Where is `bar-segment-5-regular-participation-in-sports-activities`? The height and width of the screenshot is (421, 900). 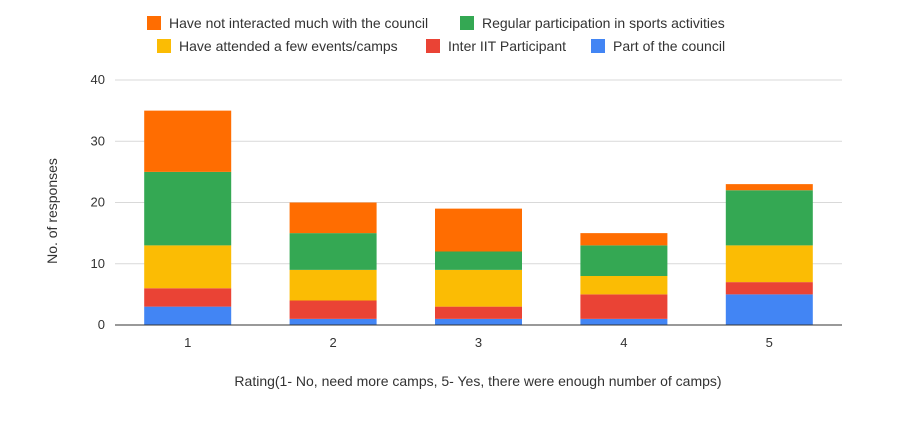 bar-segment-5-regular-participation-in-sports-activities is located at coordinates (769, 218).